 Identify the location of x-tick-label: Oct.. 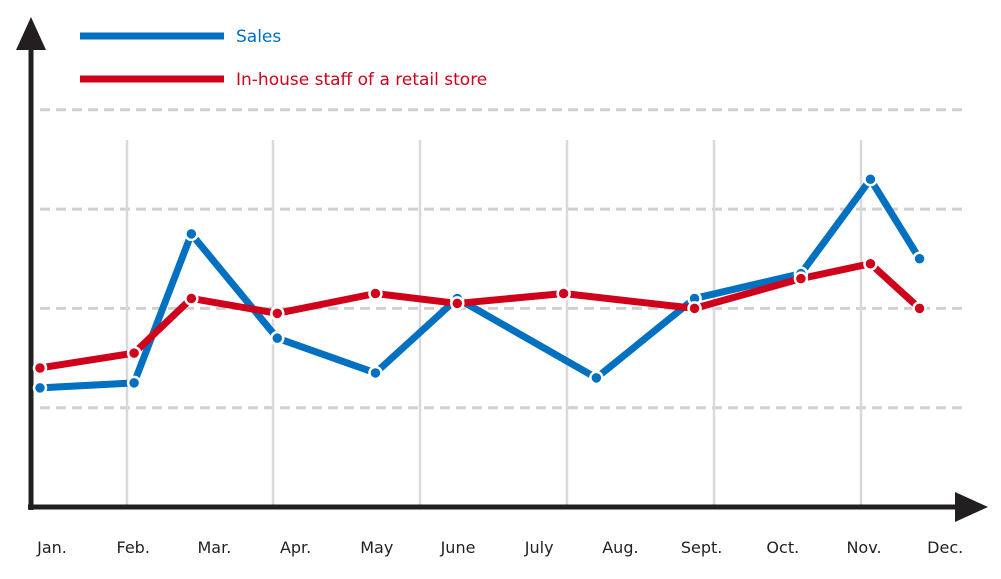
(782, 547).